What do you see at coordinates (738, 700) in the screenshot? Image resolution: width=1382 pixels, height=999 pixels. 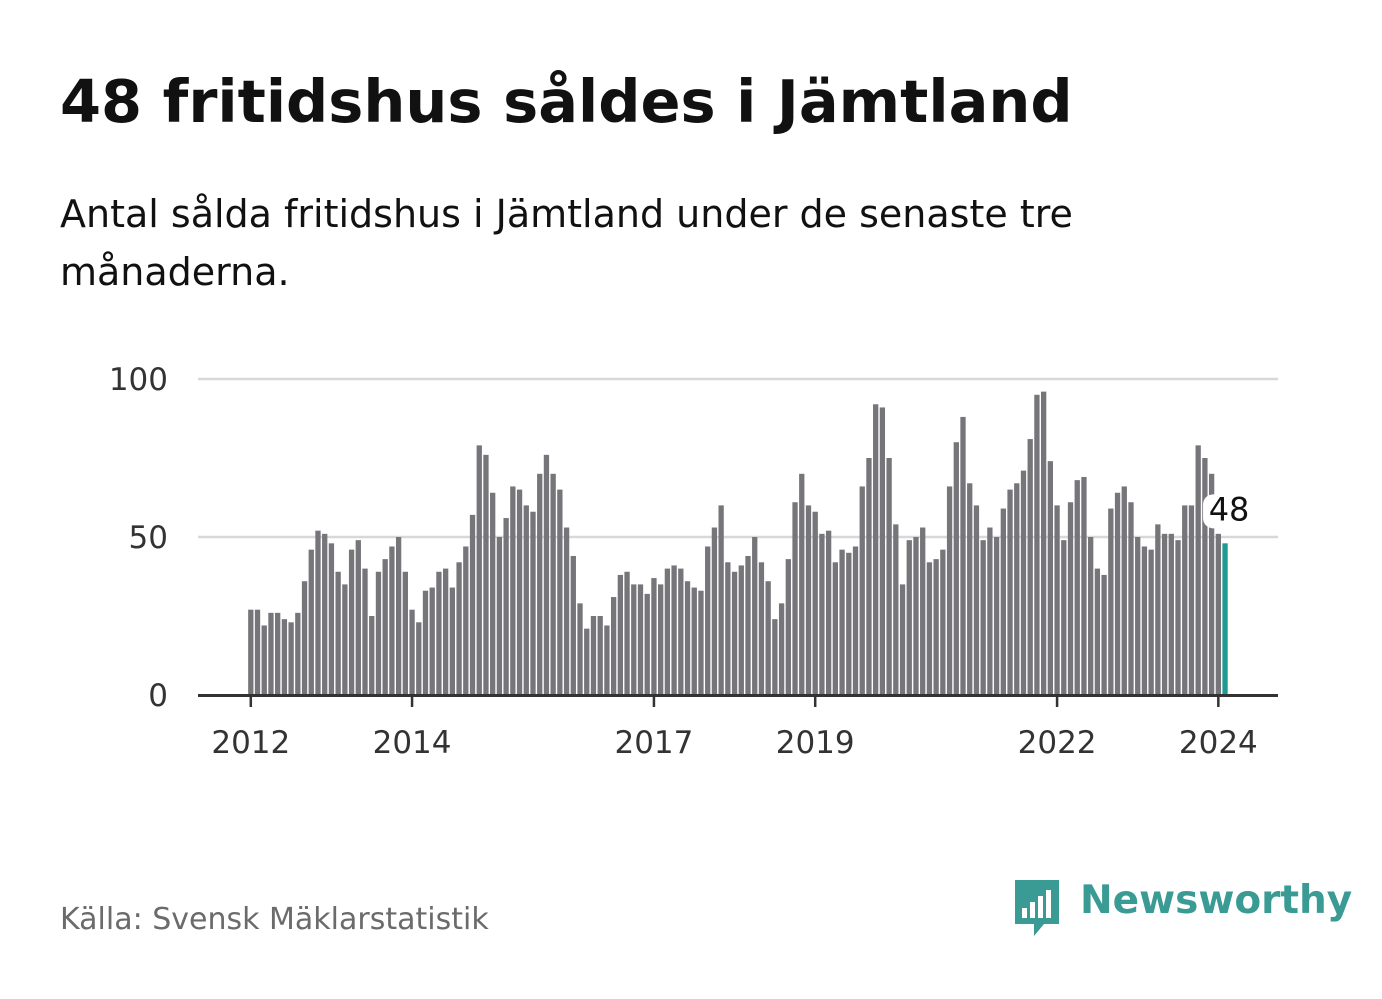 I see `x-axis` at bounding box center [738, 700].